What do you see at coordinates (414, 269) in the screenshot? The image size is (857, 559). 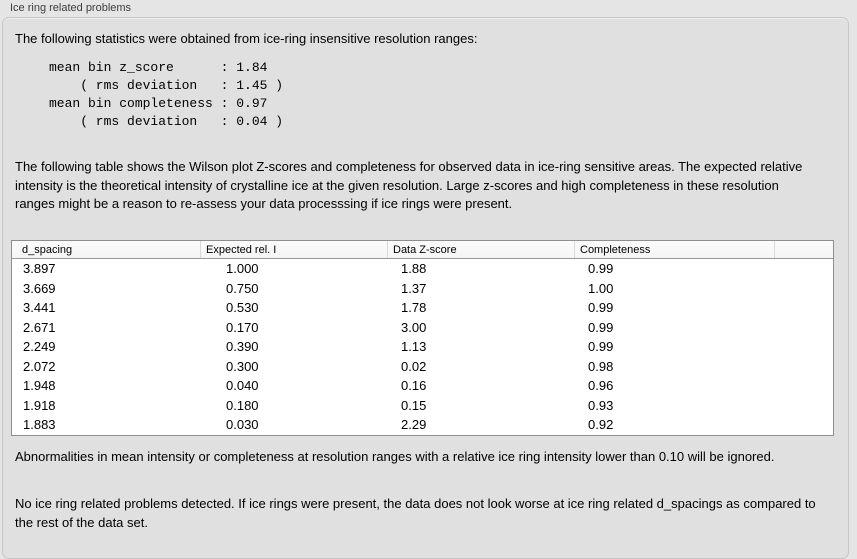 I see `table-cell: 1.88` at bounding box center [414, 269].